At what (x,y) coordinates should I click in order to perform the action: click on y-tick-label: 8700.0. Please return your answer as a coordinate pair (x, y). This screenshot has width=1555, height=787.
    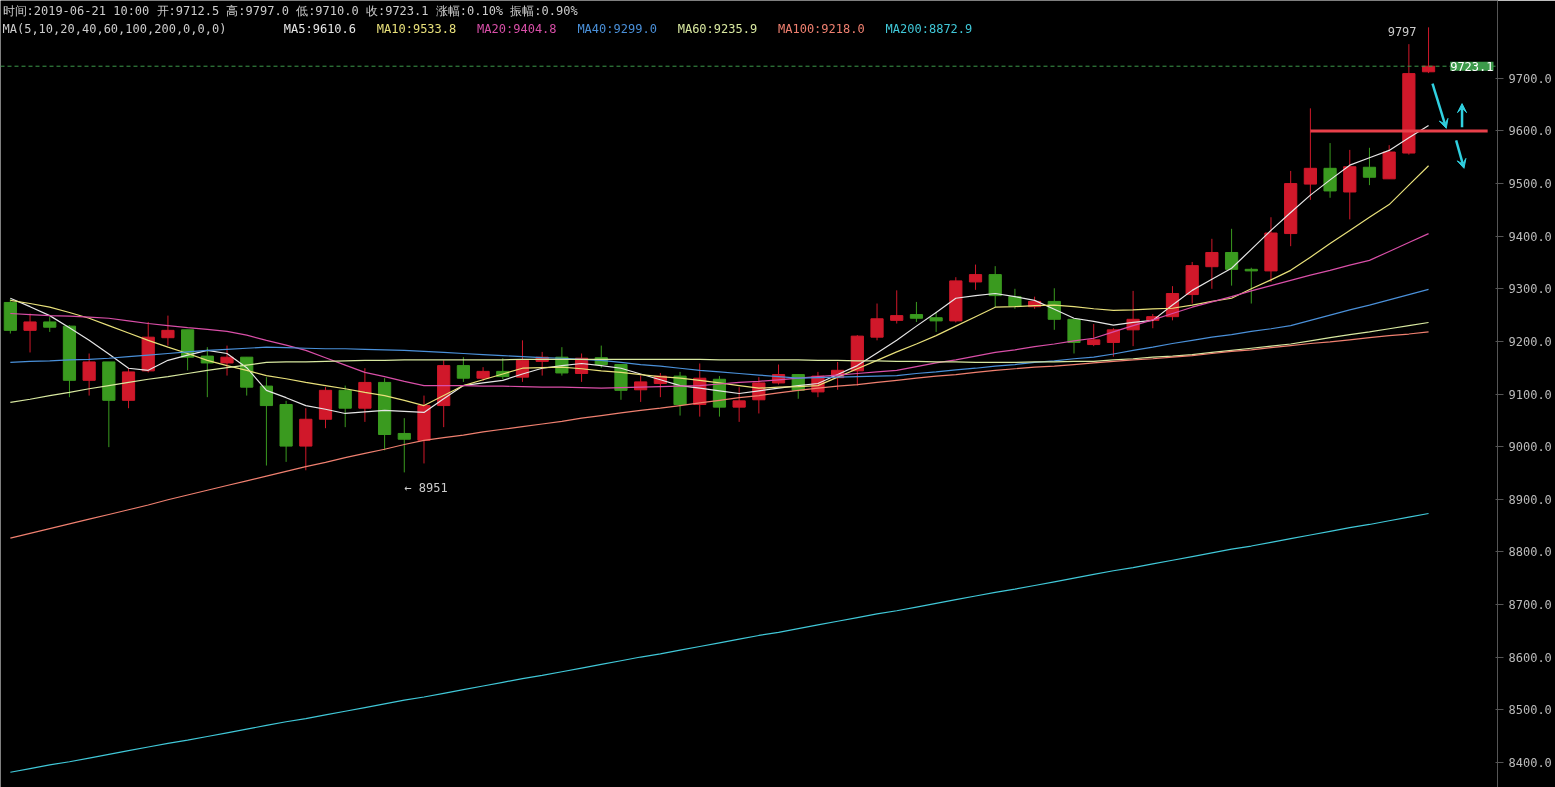
    Looking at the image, I should click on (1530, 604).